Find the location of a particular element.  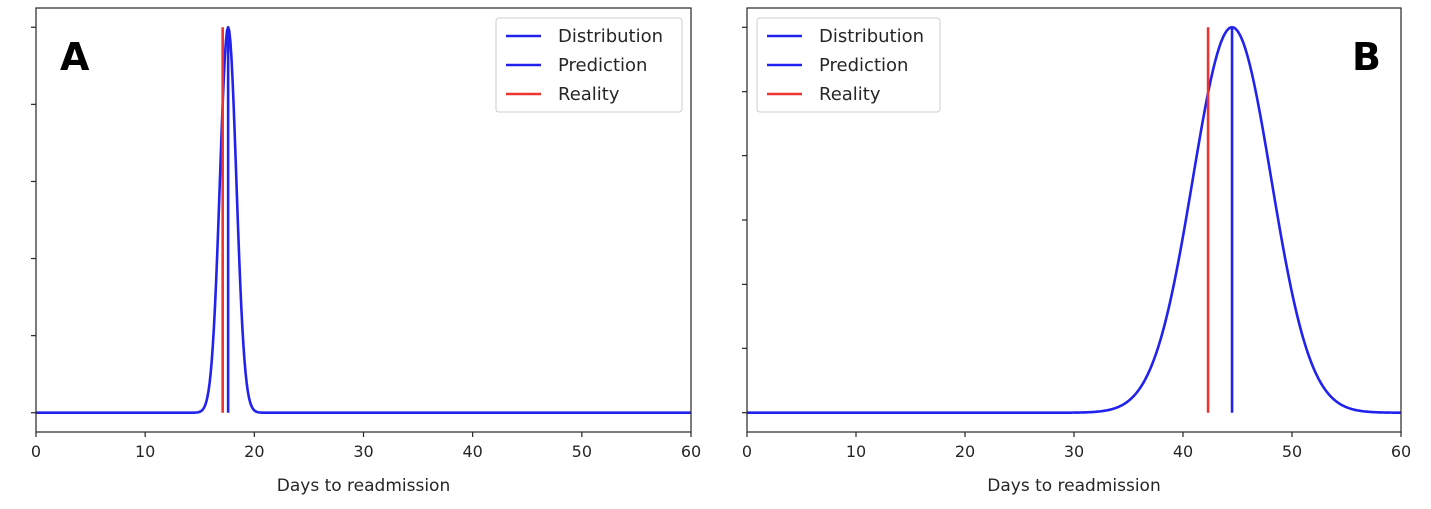

panel-label: A is located at coordinates (75, 57).